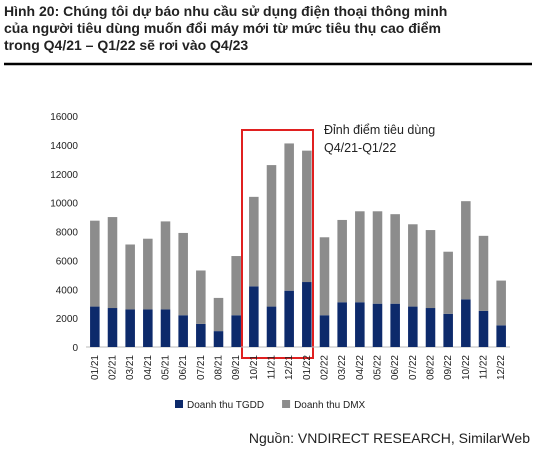 The width and height of the screenshot is (536, 457). Describe the element at coordinates (219, 367) in the screenshot. I see `x-tick-label: 08/21` at that location.